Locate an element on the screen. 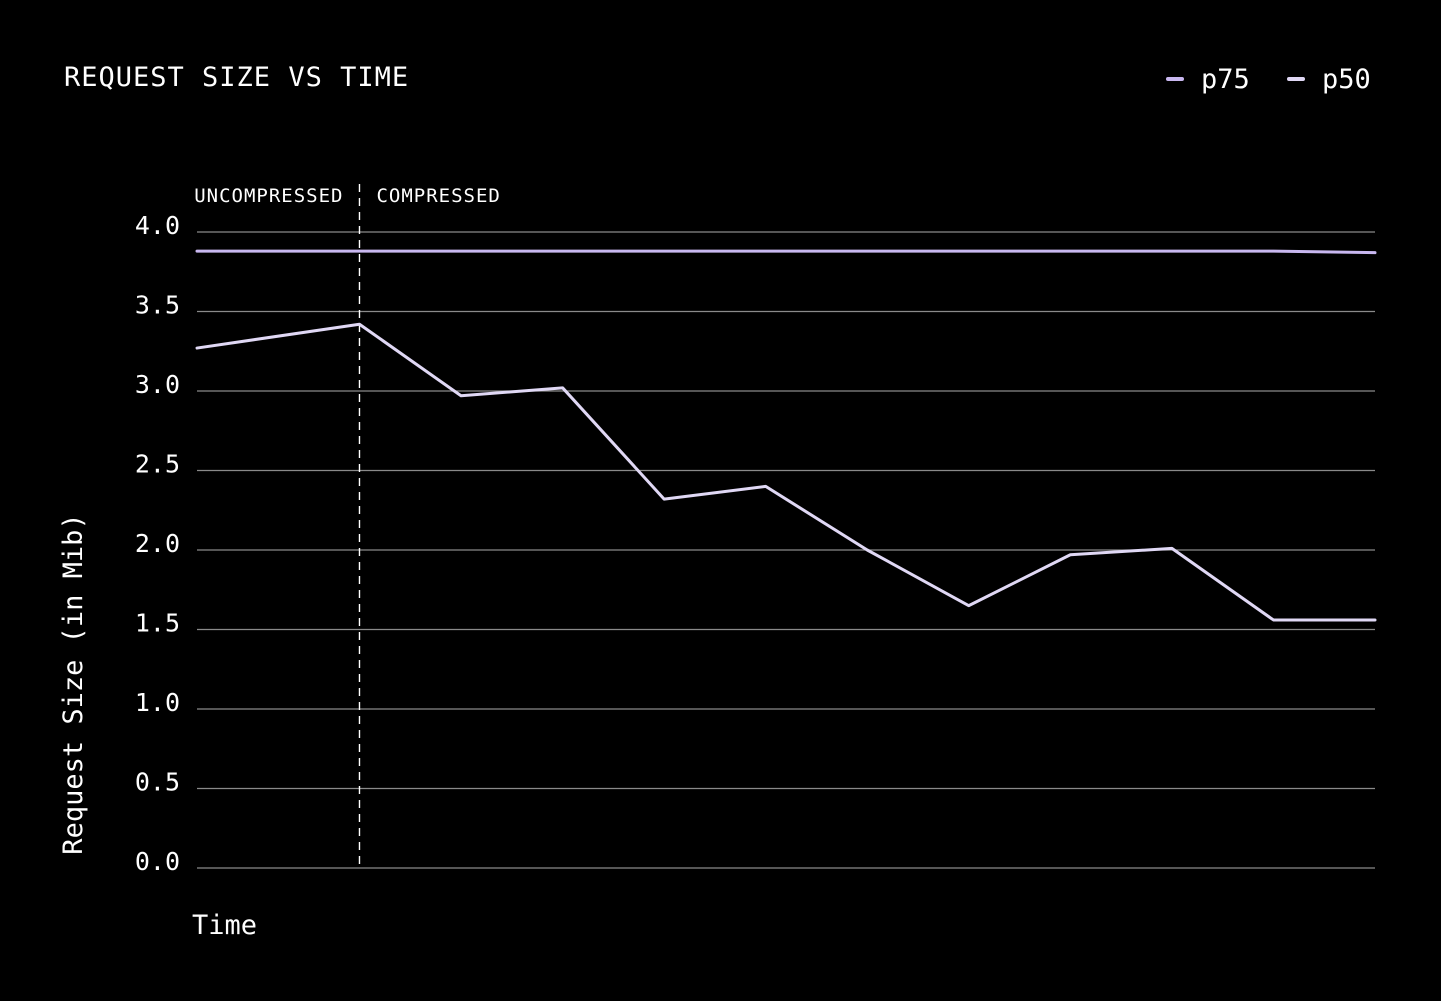  y-tick-label: 3.0 is located at coordinates (157, 384).